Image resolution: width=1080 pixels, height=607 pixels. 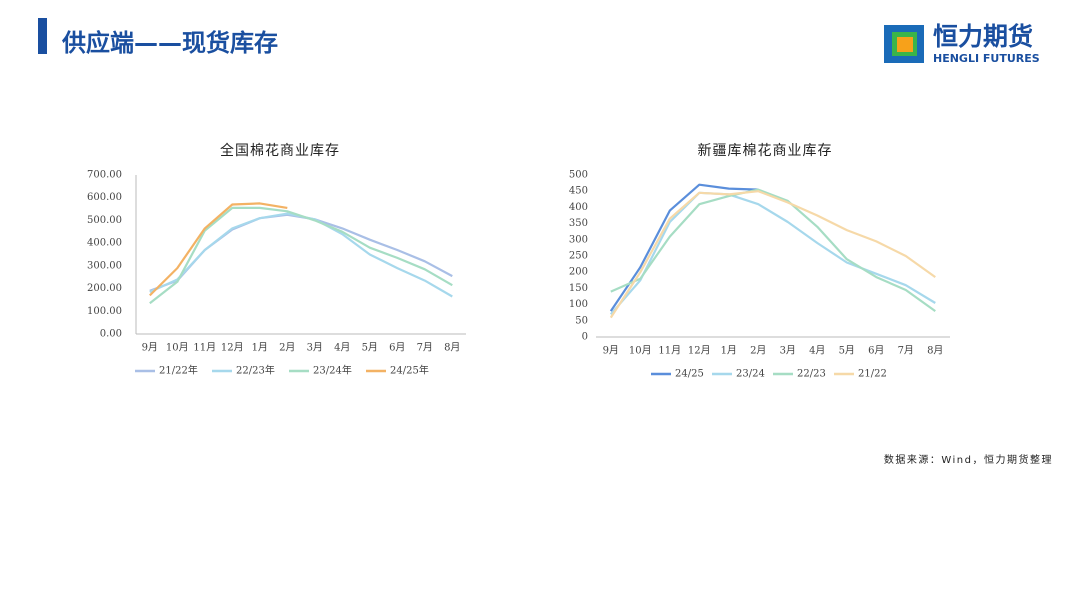 What do you see at coordinates (409, 370) in the screenshot?
I see `legend-label: 24/25年` at bounding box center [409, 370].